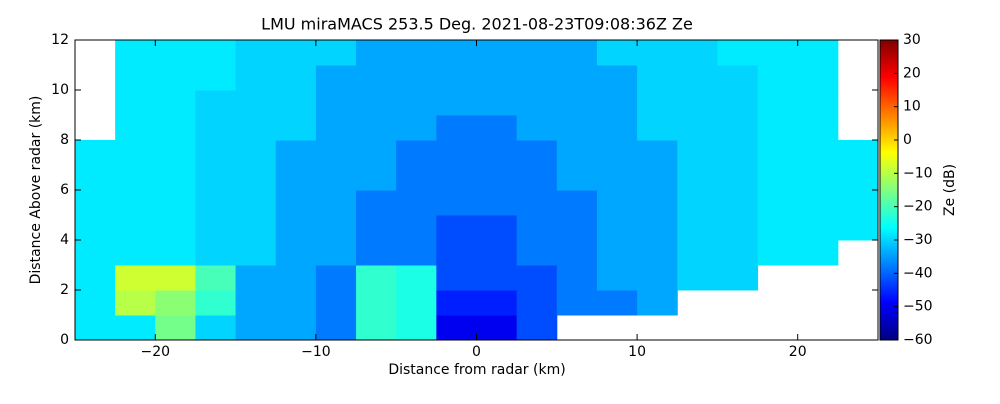 Image resolution: width=1000 pixels, height=404 pixels. I want to click on y-tick-label: 4, so click(64, 240).